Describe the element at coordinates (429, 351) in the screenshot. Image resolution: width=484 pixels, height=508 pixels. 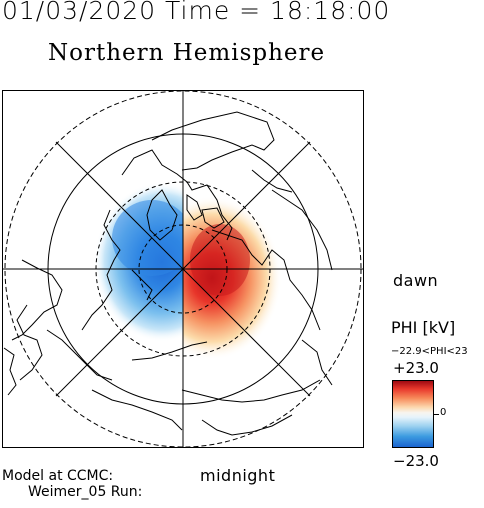
I see `colorbar-range: −22.9<PHI<23` at that location.